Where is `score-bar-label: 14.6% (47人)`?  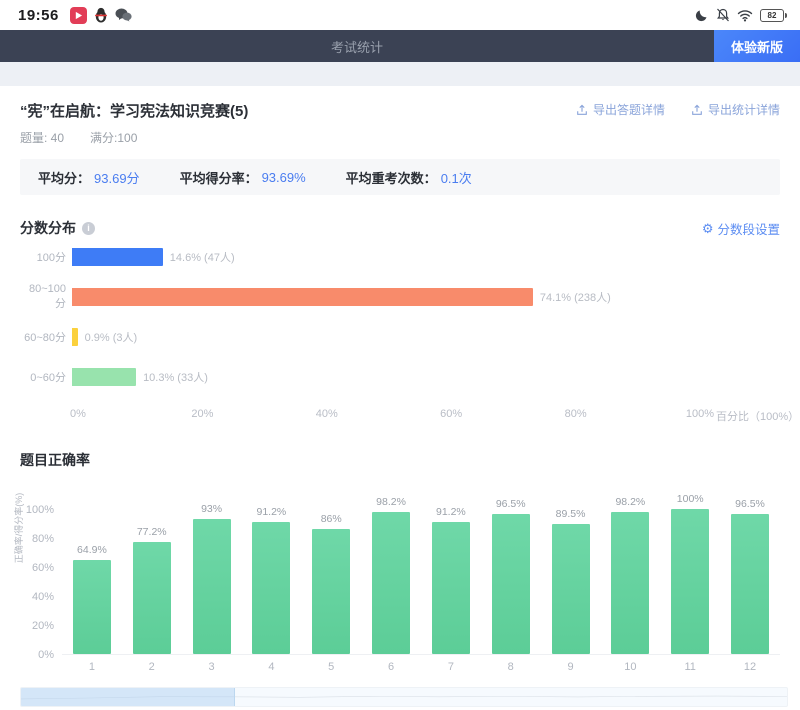
score-bar-label: 14.6% (47人) is located at coordinates (202, 258).